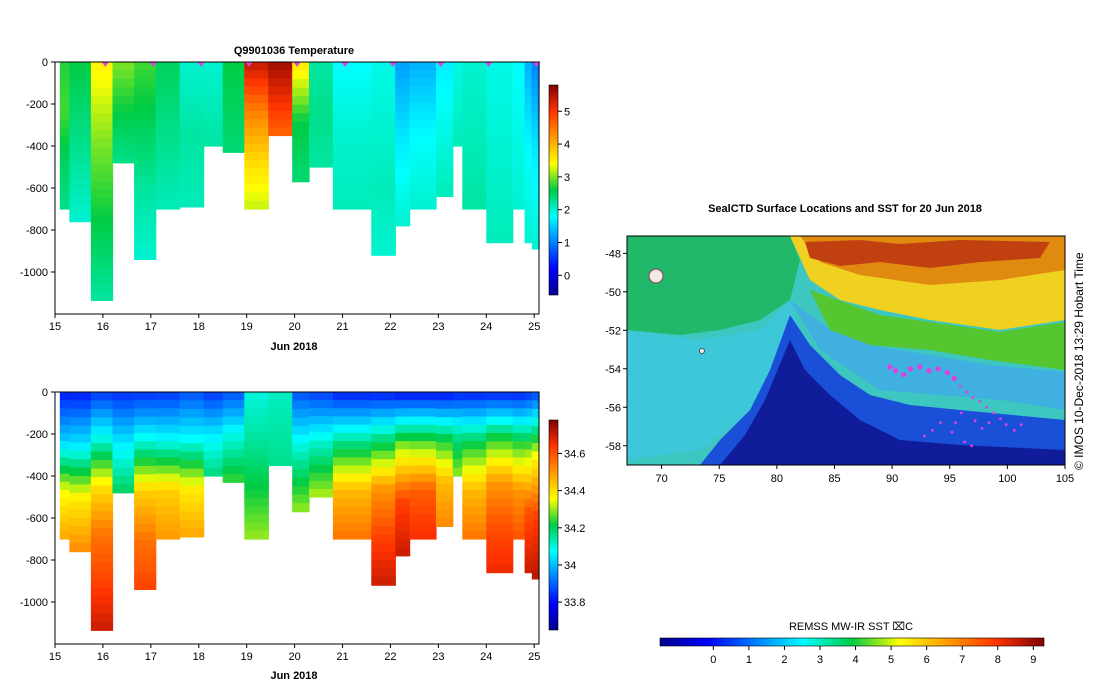  I want to click on salinity-colorbar-ticks: 33.8 34 34.2 34.4 34.6, so click(571, 528).